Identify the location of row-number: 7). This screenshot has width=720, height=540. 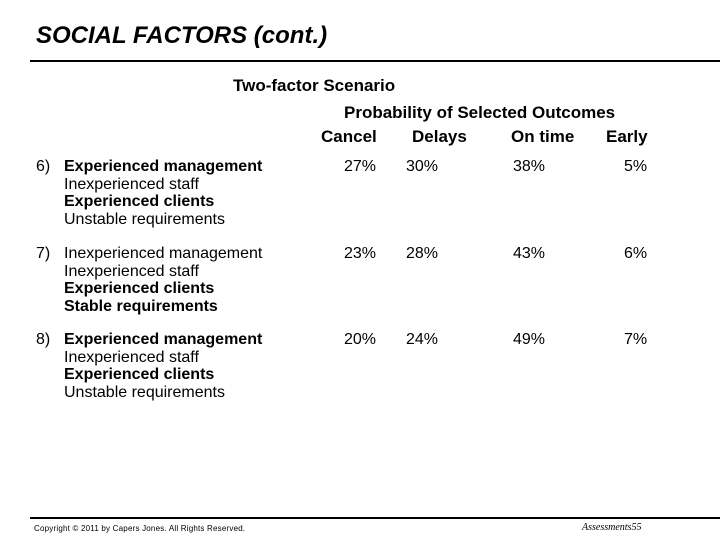
(43, 253).